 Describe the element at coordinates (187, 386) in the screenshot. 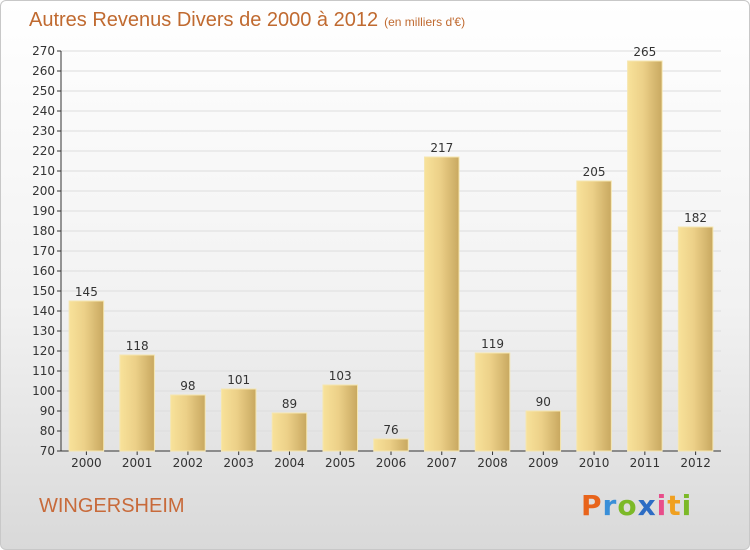

I see `value-label-2002: 98` at that location.